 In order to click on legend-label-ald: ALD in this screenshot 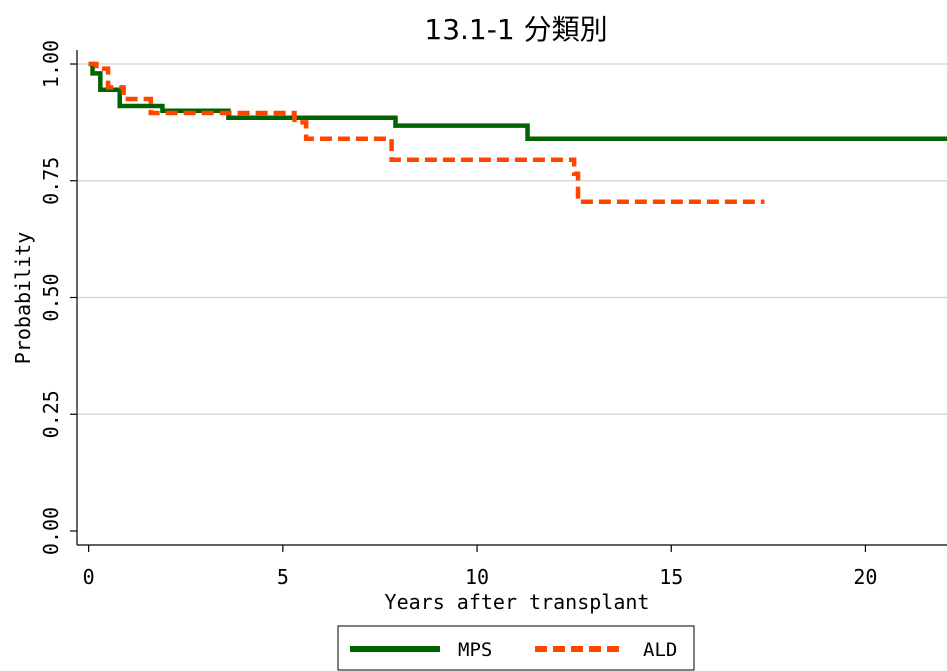, I will do `click(660, 650)`.